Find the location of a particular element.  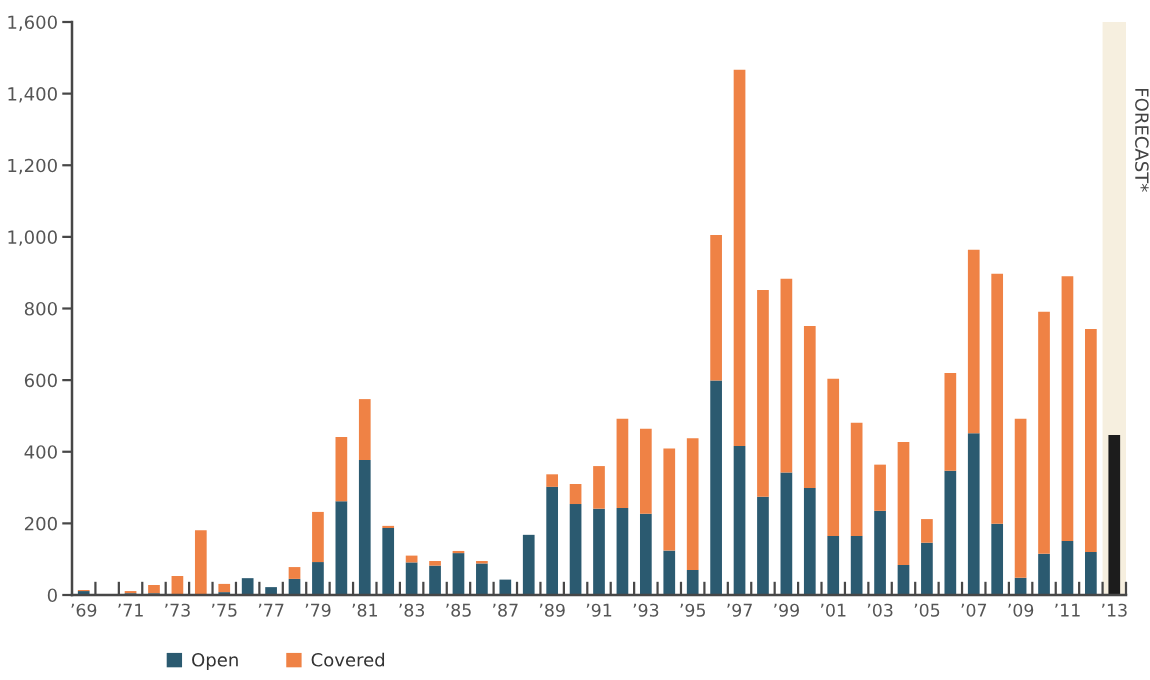

x-tick-label: ’99 is located at coordinates (786, 610).